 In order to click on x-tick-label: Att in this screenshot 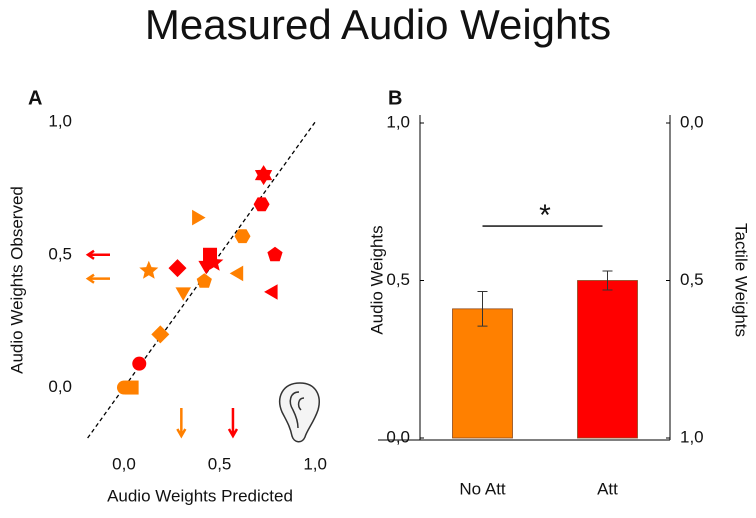, I will do `click(607, 488)`.